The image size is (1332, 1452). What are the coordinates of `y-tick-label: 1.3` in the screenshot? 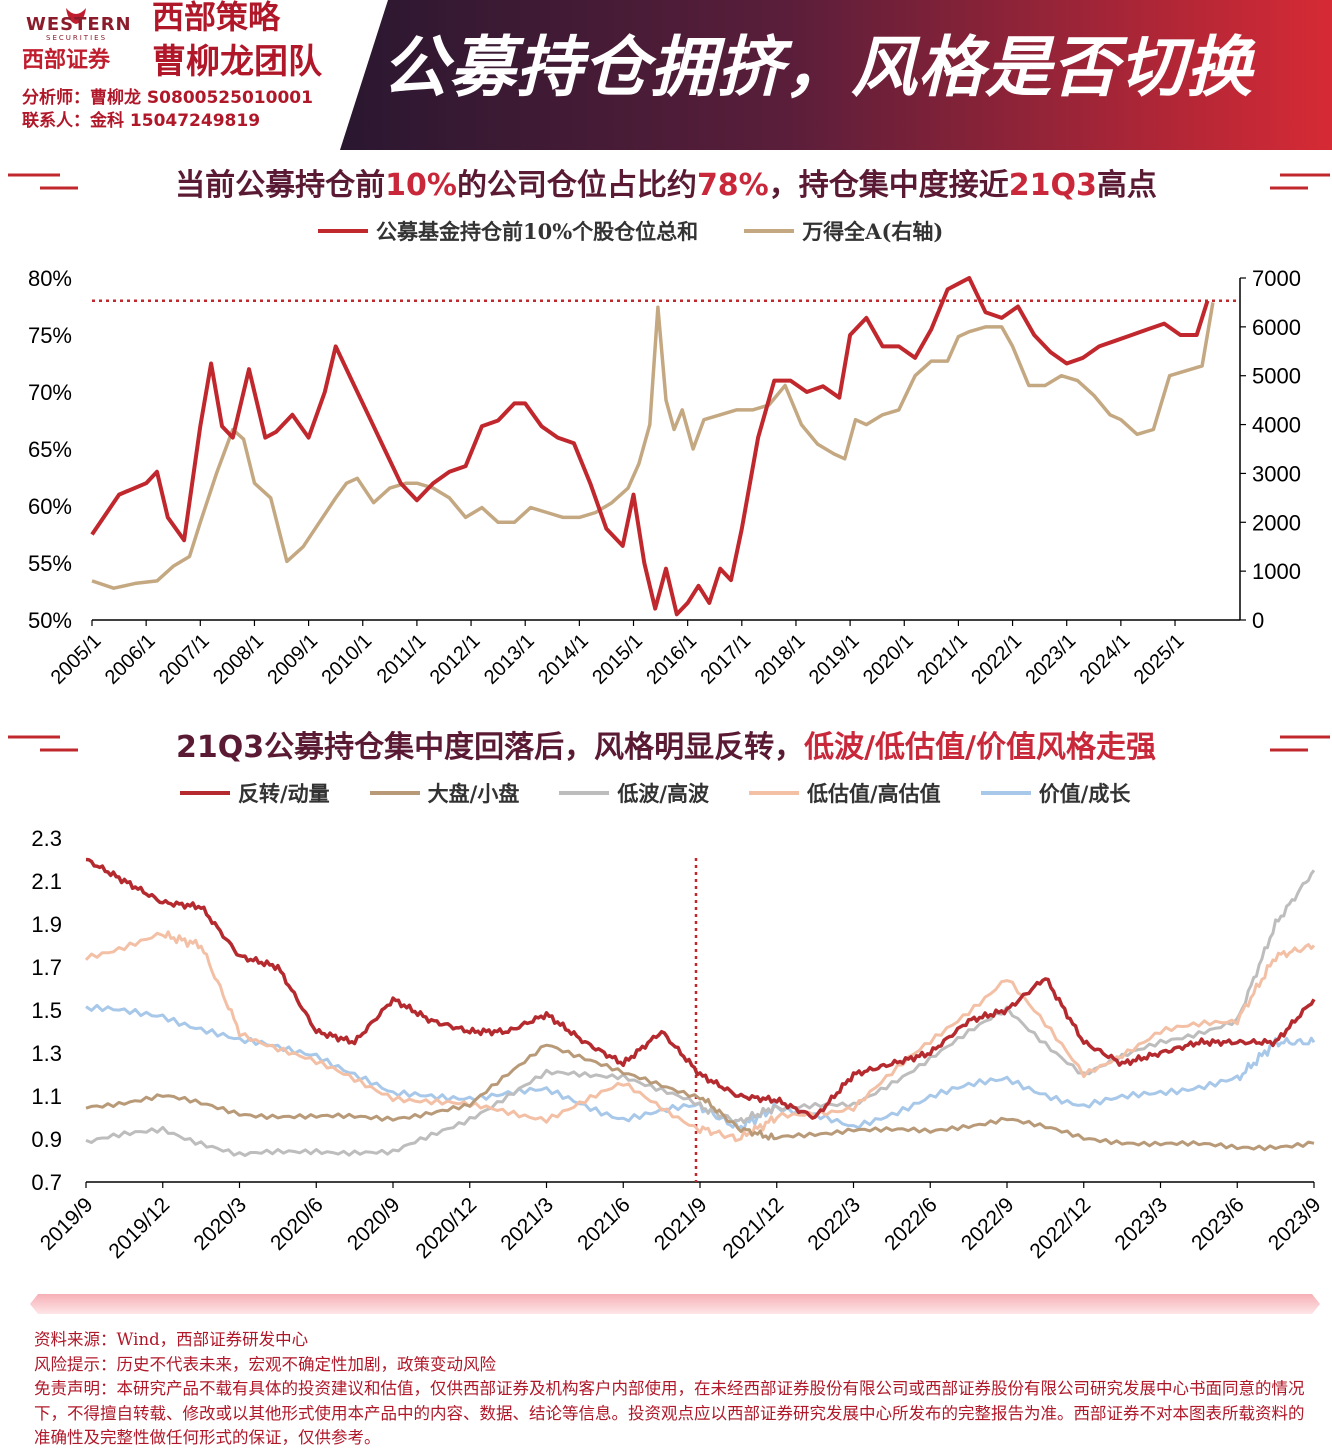 It's located at (46, 1053).